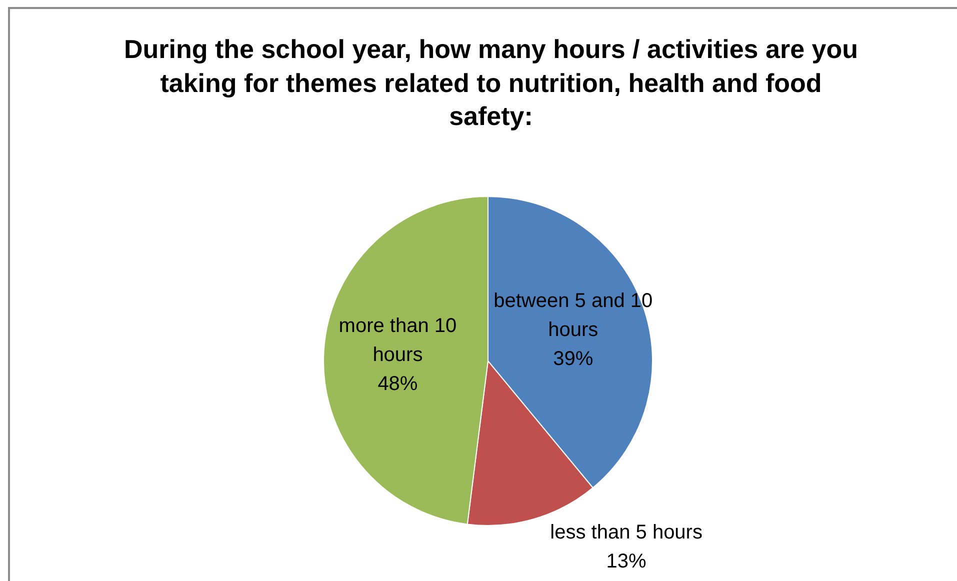 The height and width of the screenshot is (581, 957). Describe the element at coordinates (491, 83) in the screenshot. I see `chart-title: During the school year, how many hours / activities are you taking for themes related to nutrition, health and food safety:` at that location.